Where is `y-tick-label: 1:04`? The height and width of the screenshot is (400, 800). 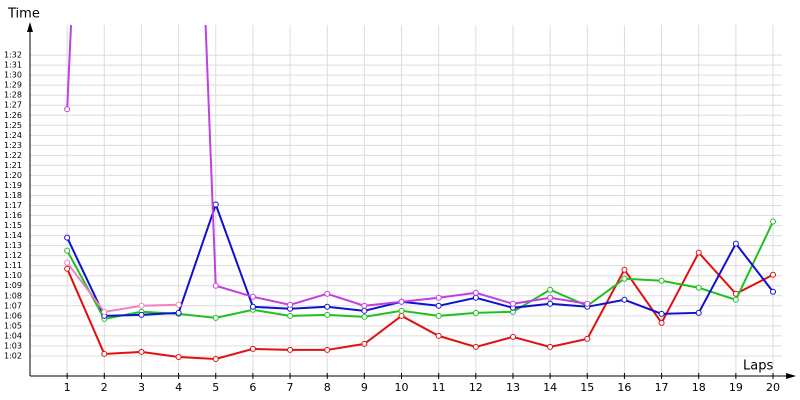 y-tick-label: 1:04 is located at coordinates (13, 335).